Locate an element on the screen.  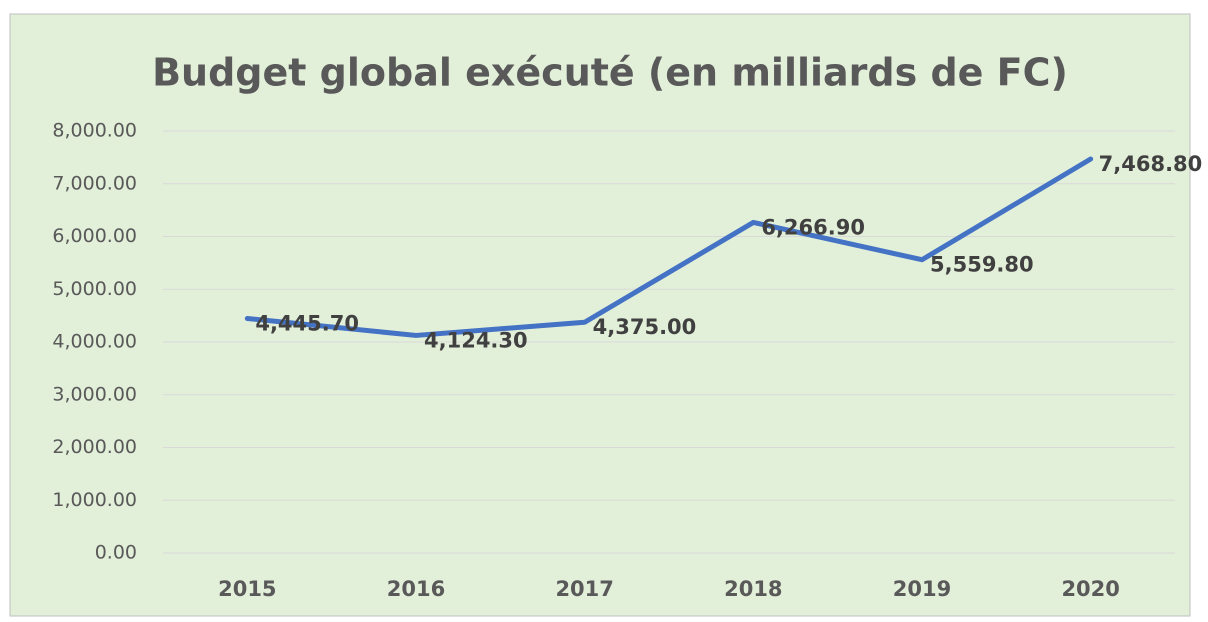
y-tick-label: 5,000.00 is located at coordinates (94, 289).